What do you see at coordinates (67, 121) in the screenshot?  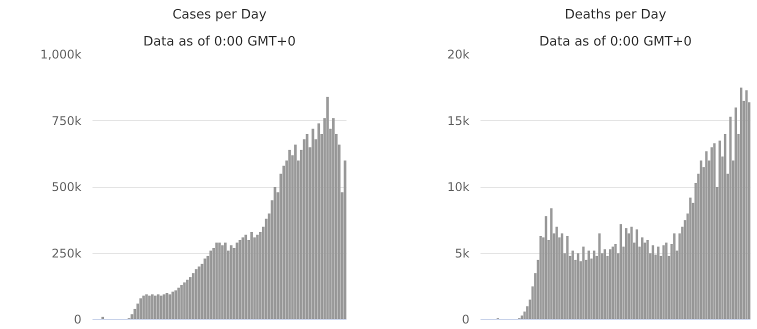 I see `y-tick-label: 750k` at bounding box center [67, 121].